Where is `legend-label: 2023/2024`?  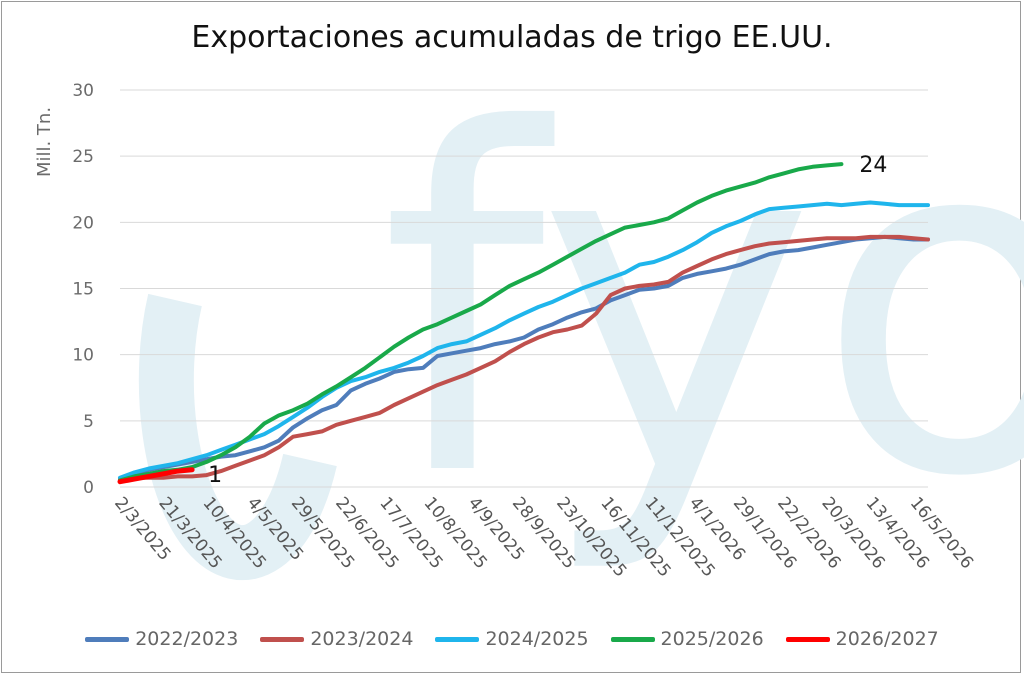 legend-label: 2023/2024 is located at coordinates (362, 639).